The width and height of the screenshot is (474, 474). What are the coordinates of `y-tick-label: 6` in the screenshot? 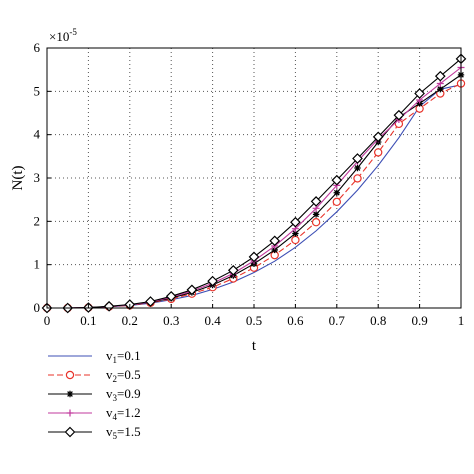 It's located at (37, 47).